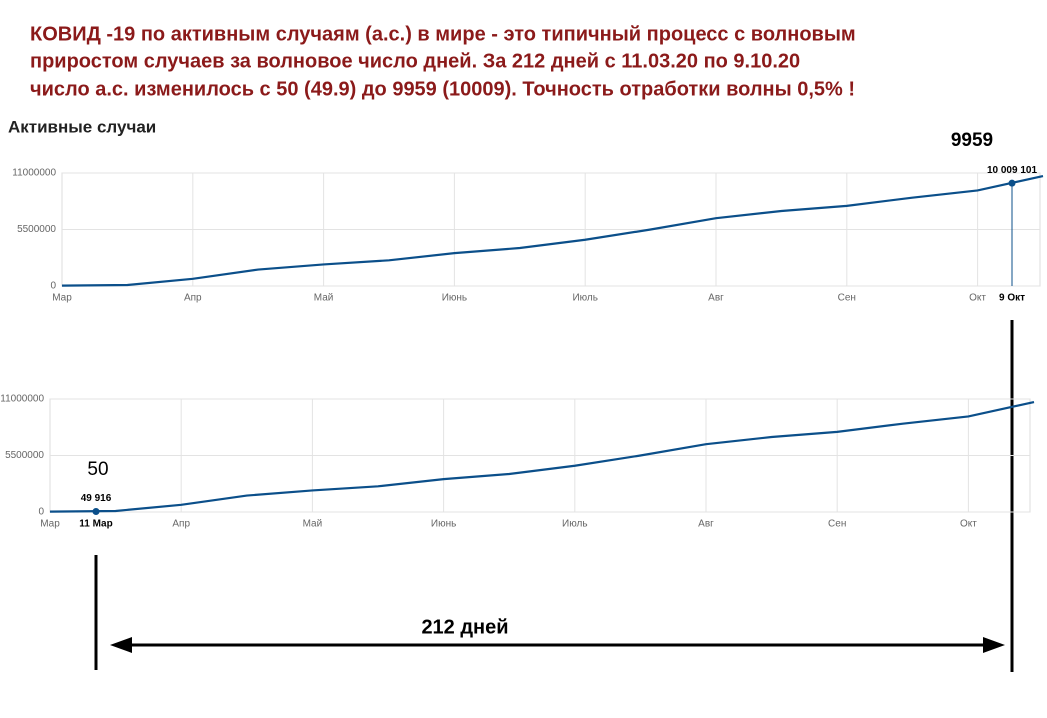 This screenshot has width=1047, height=718. Describe the element at coordinates (97, 469) in the screenshot. I see `start-value: 50` at that location.